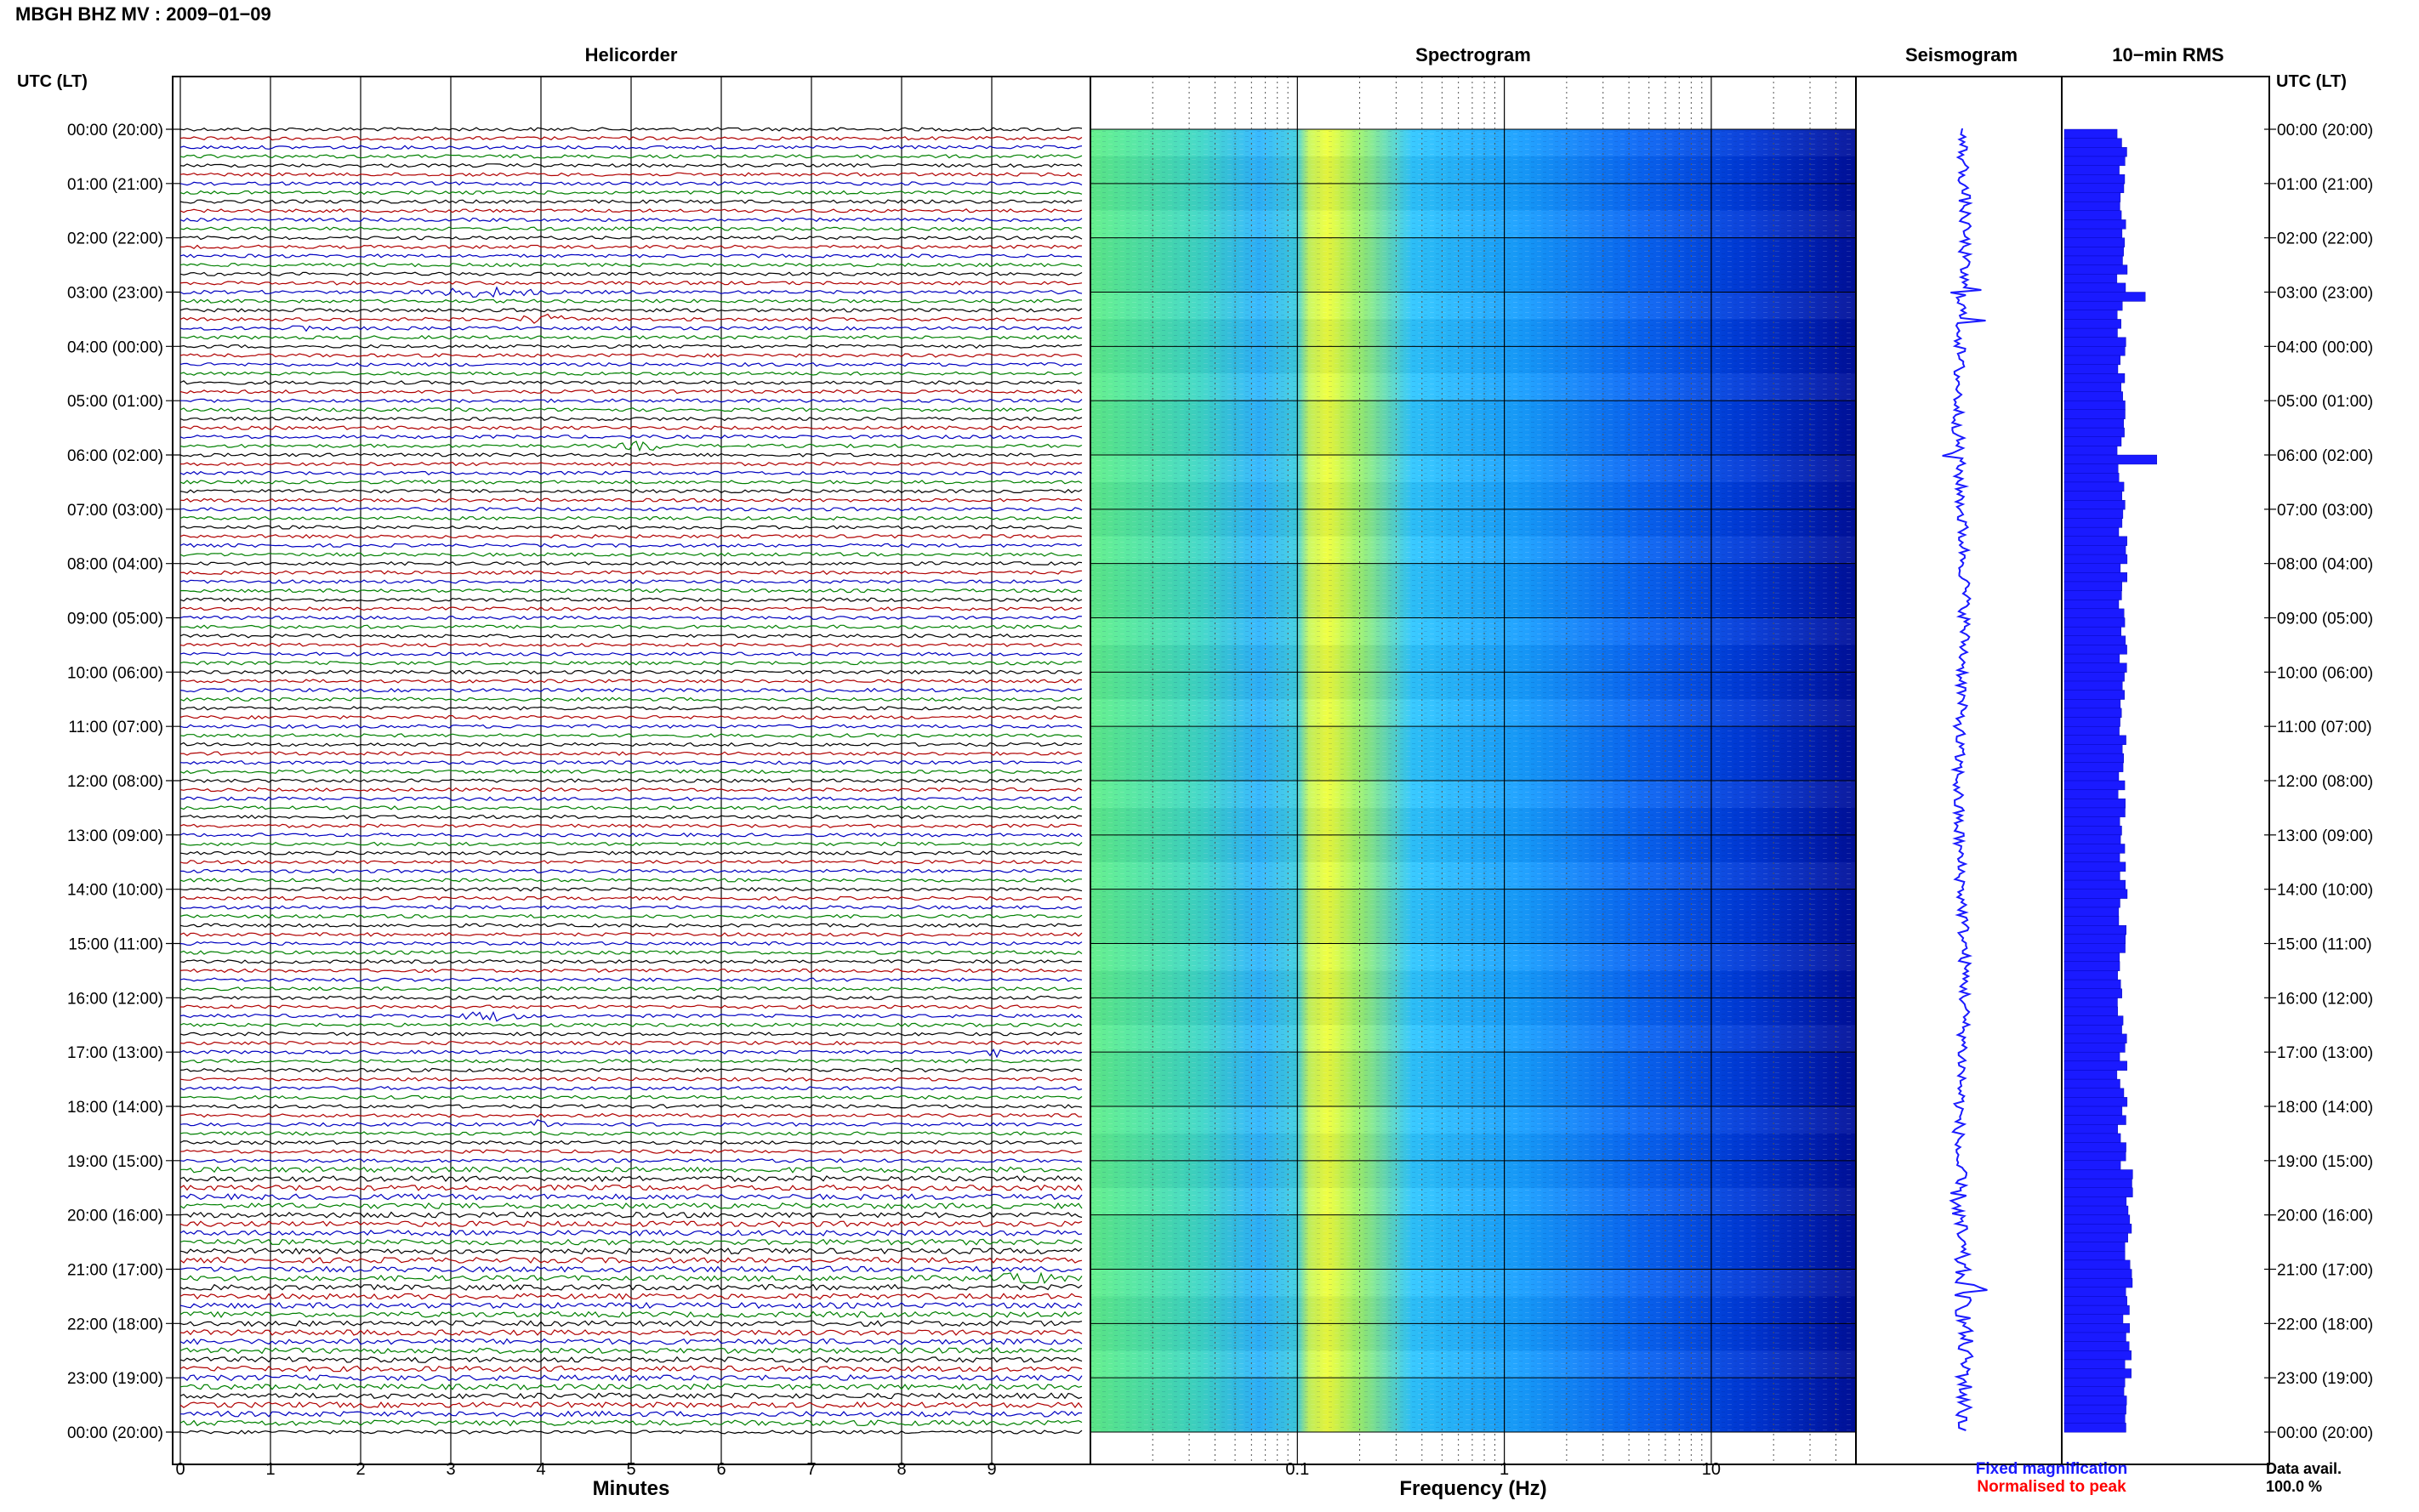 This screenshot has height=1512, width=2419. What do you see at coordinates (2325, 239) in the screenshot?
I see `time-label-right: 02:00 (22:00)` at bounding box center [2325, 239].